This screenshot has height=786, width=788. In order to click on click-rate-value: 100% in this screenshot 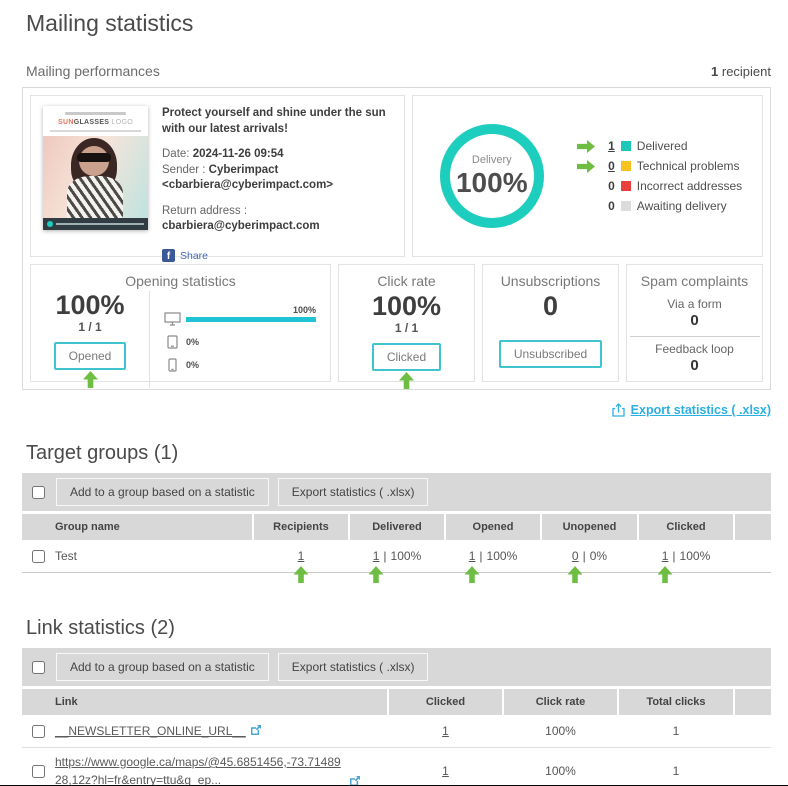, I will do `click(406, 306)`.